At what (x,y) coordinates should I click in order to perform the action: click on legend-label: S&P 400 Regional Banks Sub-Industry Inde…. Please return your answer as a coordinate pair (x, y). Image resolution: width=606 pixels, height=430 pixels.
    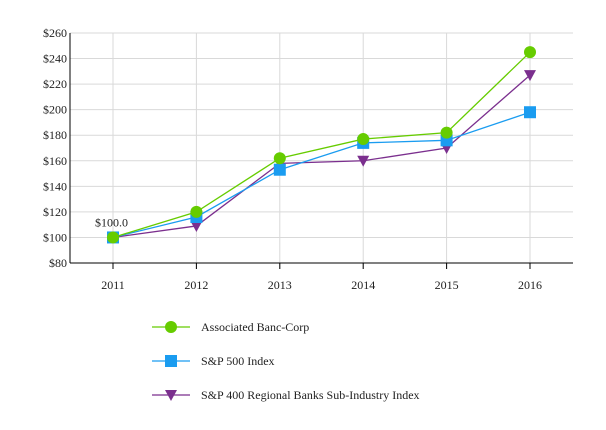
    Looking at the image, I should click on (310, 395).